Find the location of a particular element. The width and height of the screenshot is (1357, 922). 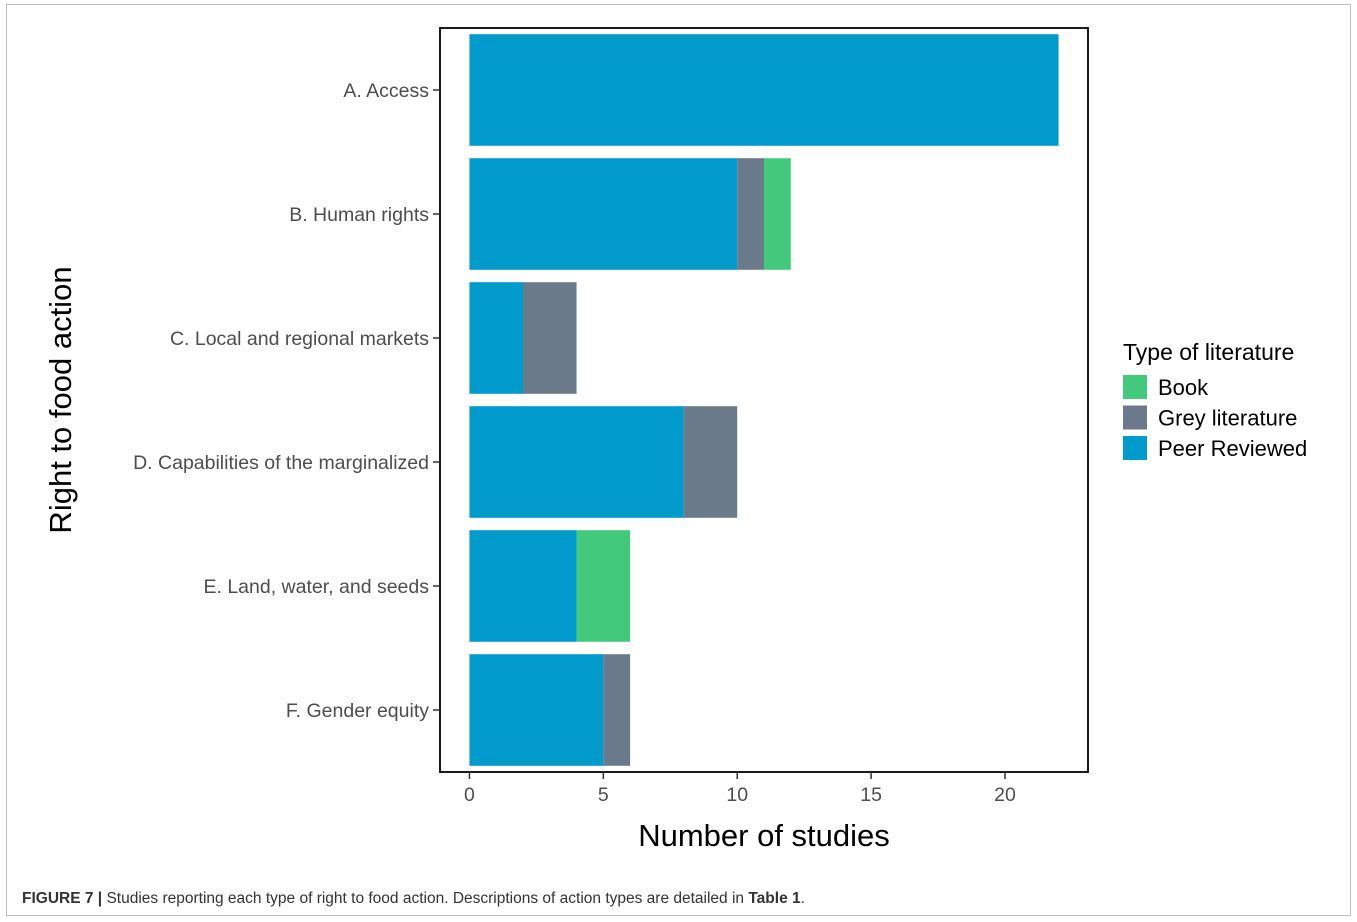

x-tick-label: 15 is located at coordinates (871, 795).